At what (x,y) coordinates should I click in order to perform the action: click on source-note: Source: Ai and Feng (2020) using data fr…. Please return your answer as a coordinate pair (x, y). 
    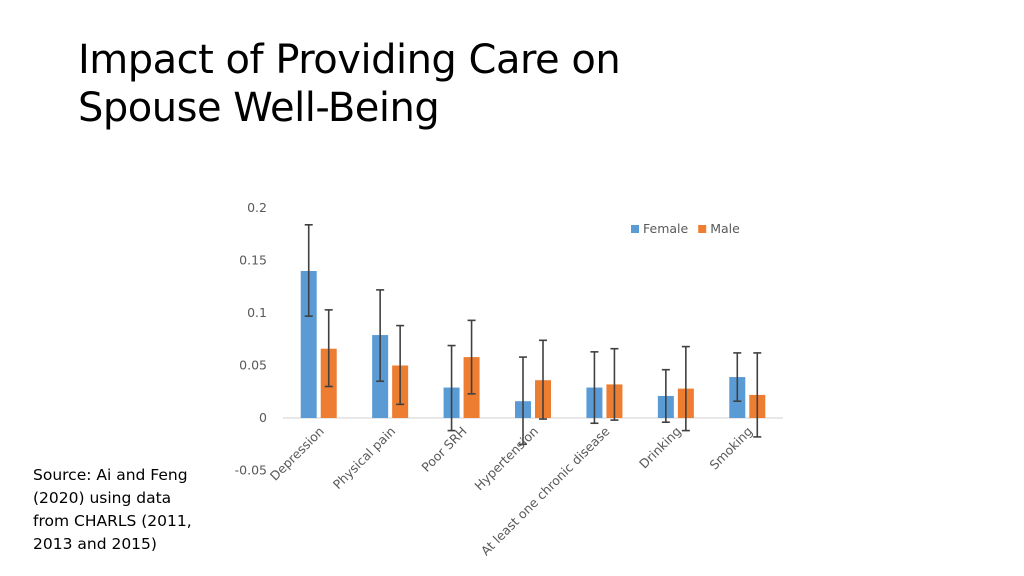
    Looking at the image, I should click on (112, 510).